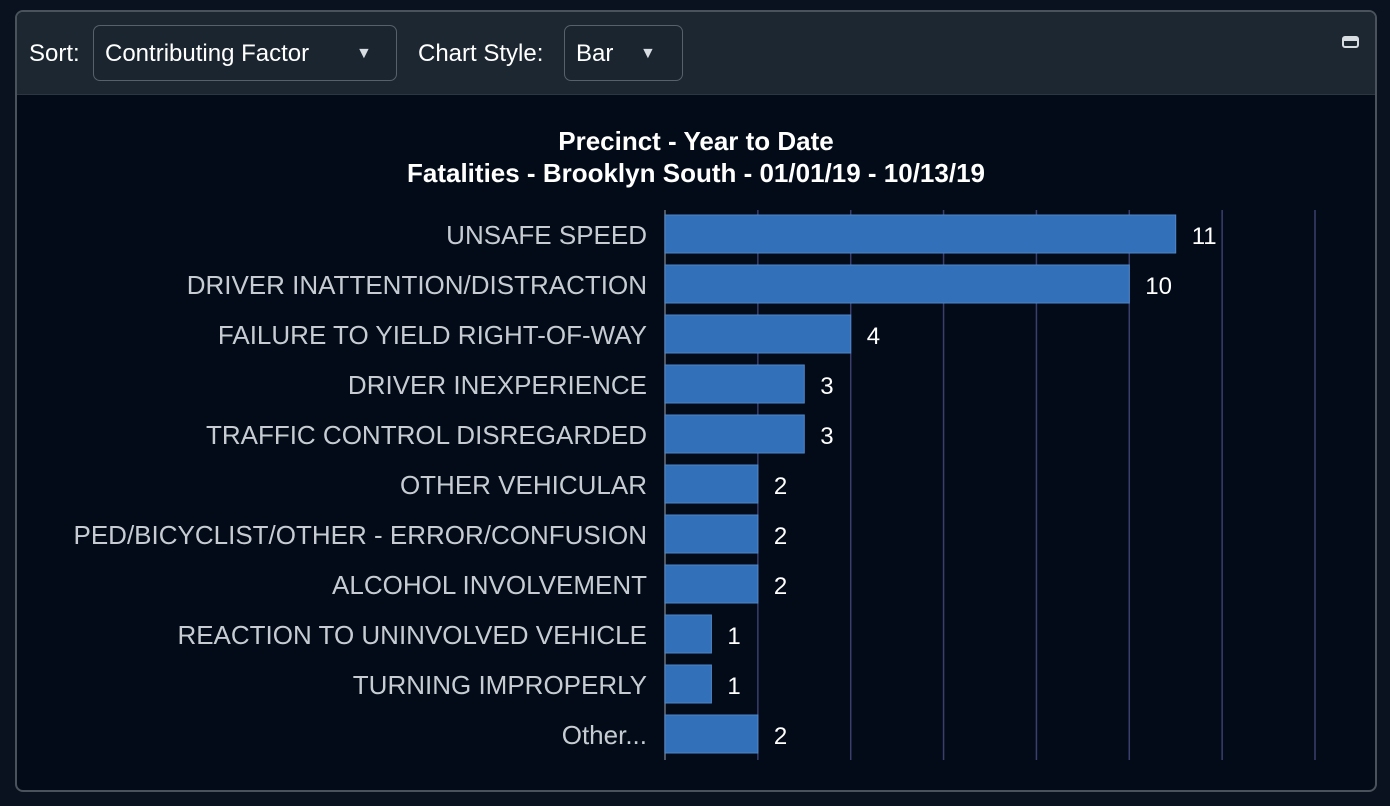  I want to click on category-label: PED/BICYCLIST/OTHER - ERROR/CONFUSION, so click(361, 535).